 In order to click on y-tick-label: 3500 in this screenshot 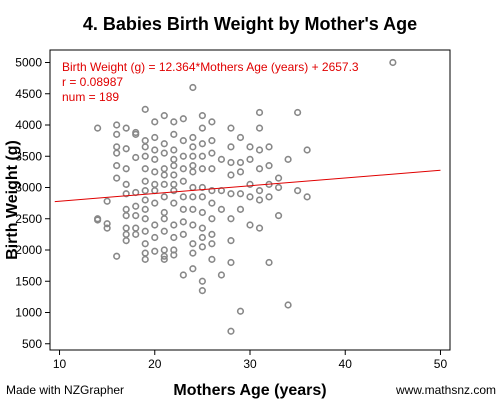, I will do `click(28, 156)`.